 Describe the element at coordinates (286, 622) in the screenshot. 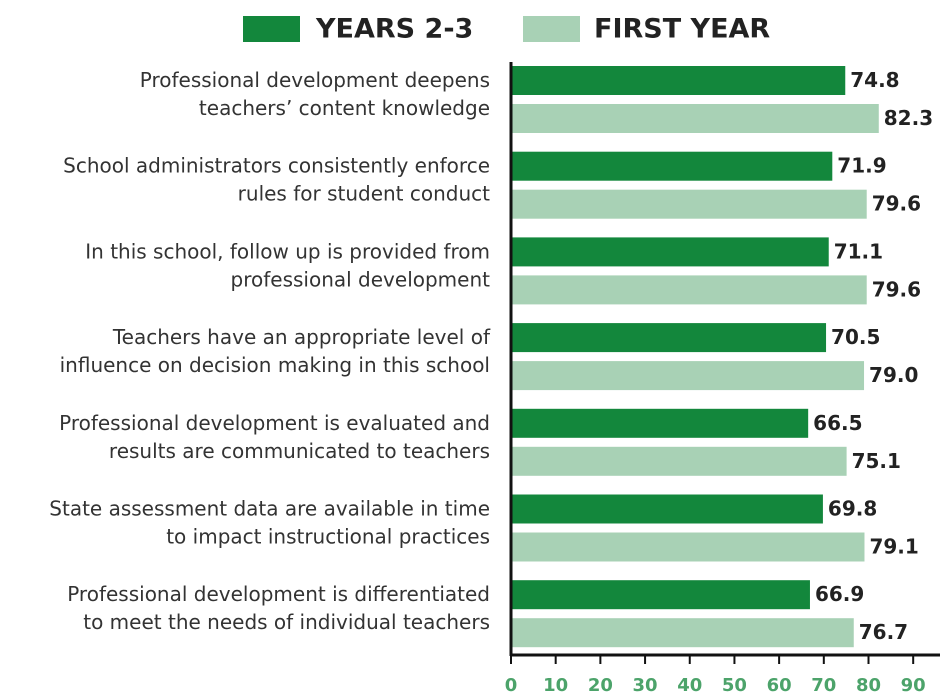

I see `category-line: to meet the needs of individual teachers` at that location.